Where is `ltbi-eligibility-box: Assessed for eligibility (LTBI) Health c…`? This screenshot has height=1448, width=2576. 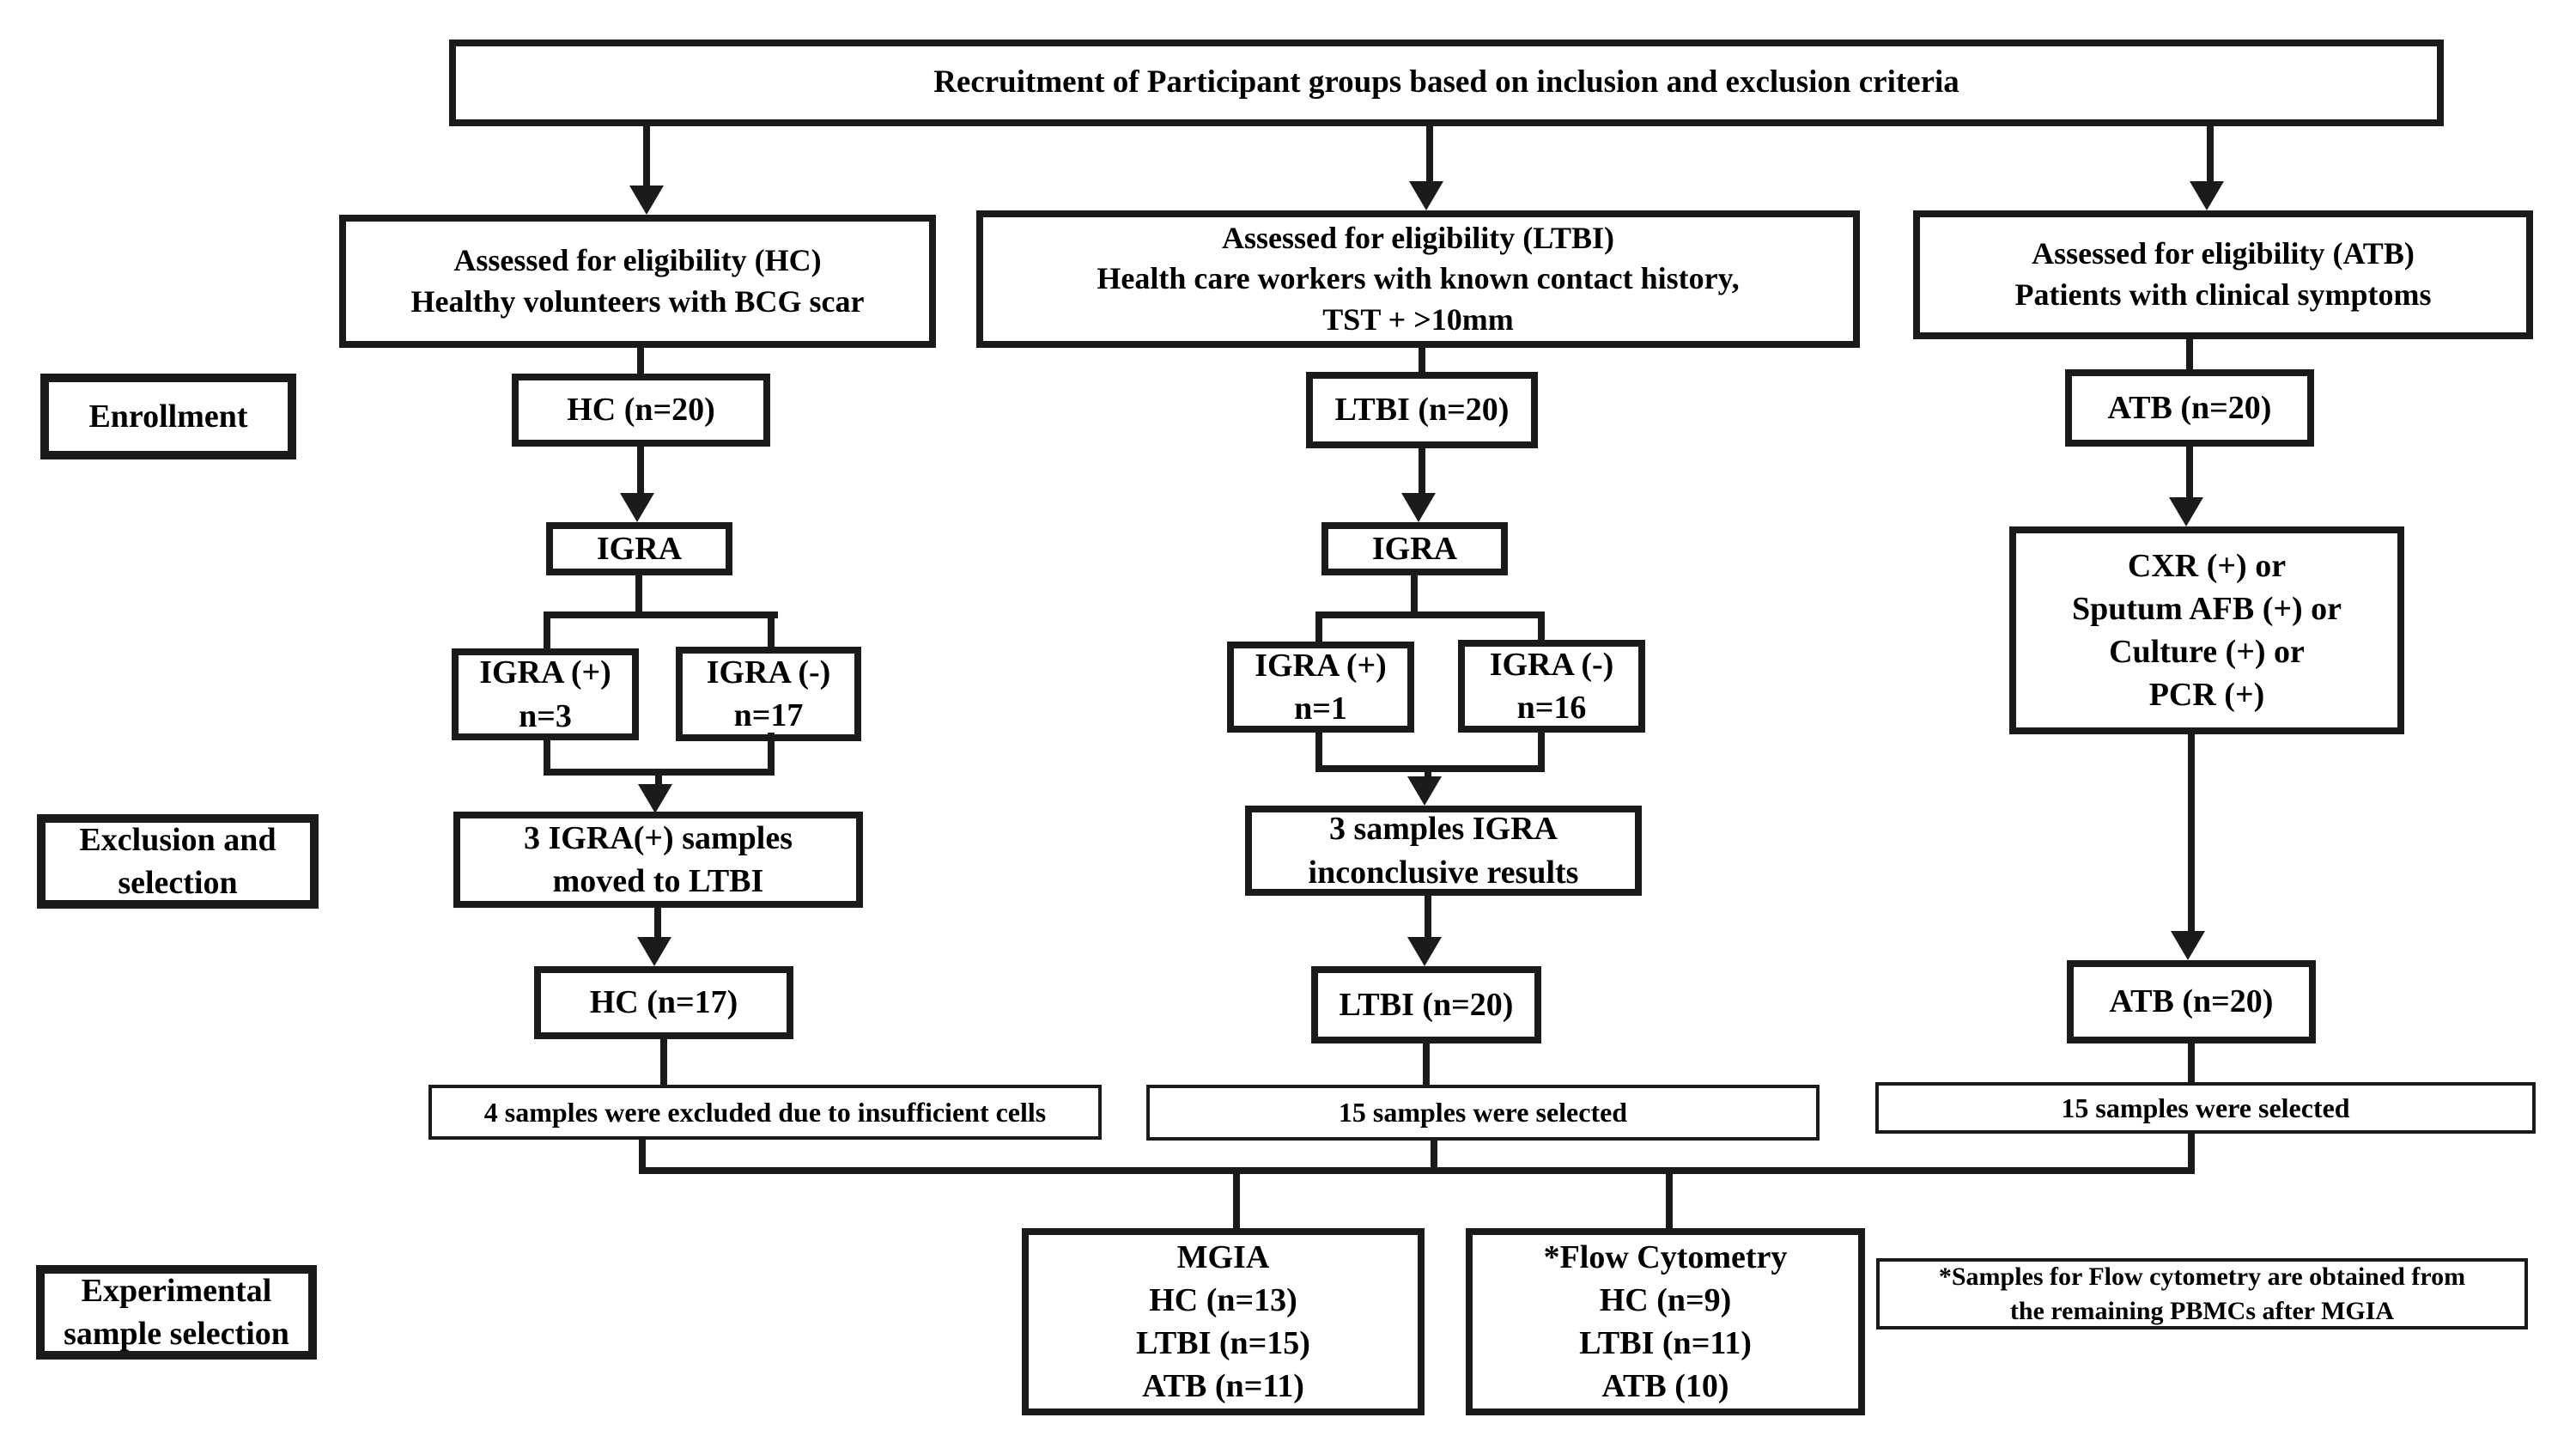 ltbi-eligibility-box: Assessed for eligibility (LTBI) Health c… is located at coordinates (1418, 279).